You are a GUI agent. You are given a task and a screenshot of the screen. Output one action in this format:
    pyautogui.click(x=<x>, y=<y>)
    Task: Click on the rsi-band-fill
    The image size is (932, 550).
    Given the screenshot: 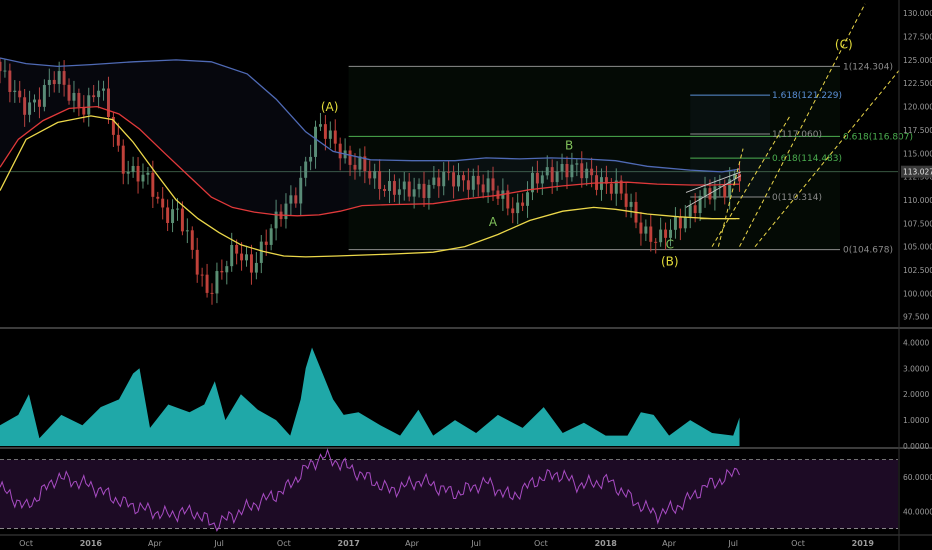 What is the action you would take?
    pyautogui.click(x=449, y=494)
    